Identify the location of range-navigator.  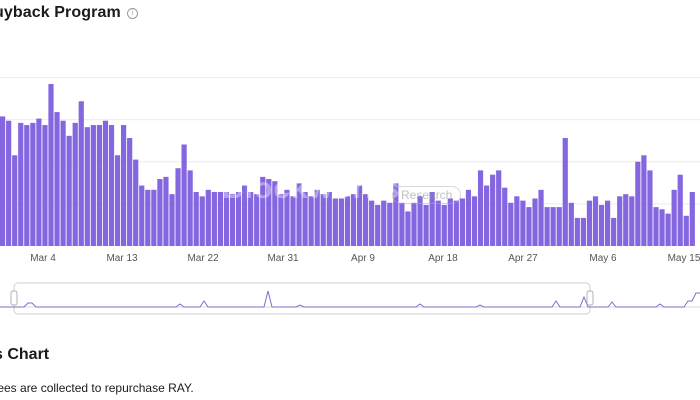
(350, 299).